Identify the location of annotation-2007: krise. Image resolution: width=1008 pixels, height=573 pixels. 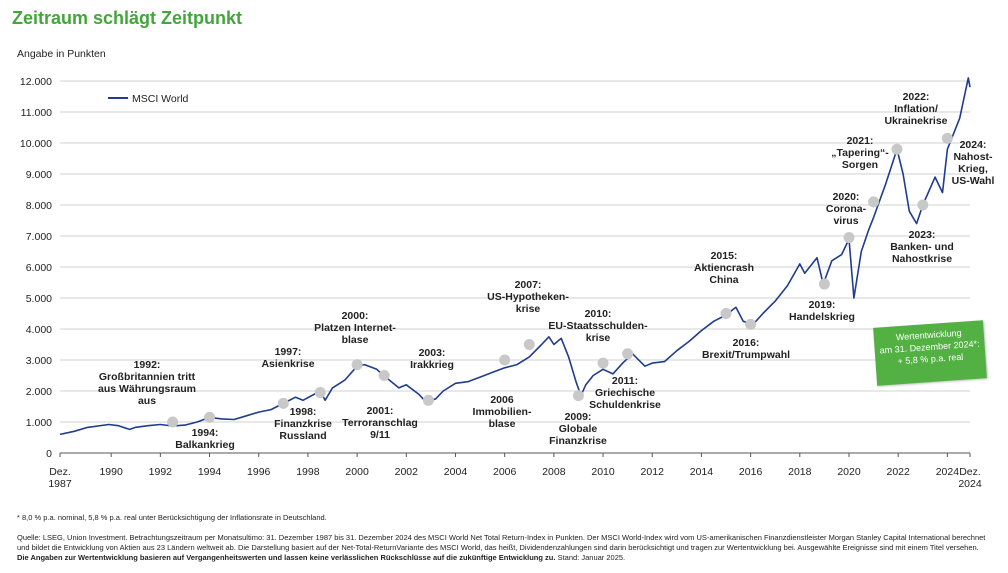
(528, 309).